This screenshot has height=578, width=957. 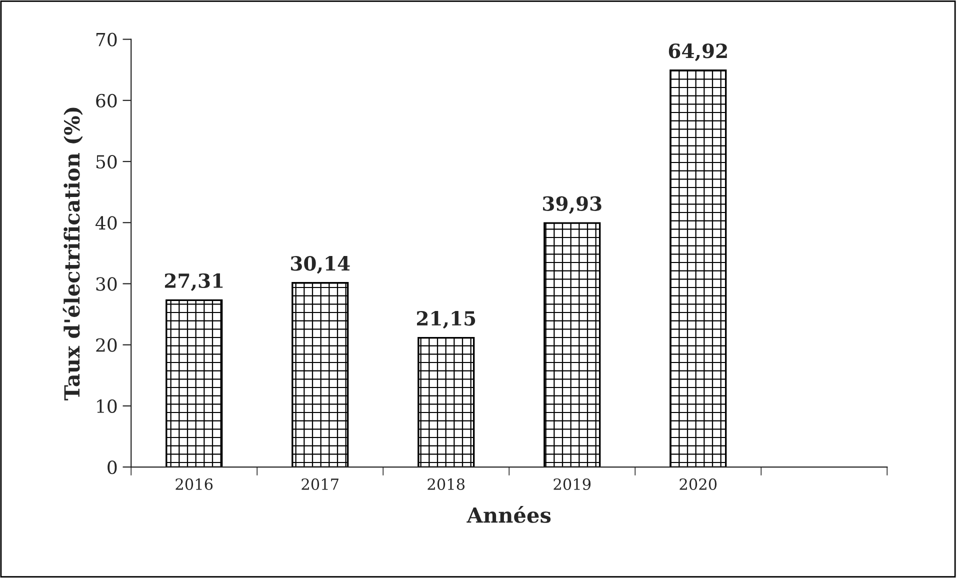 I want to click on data-label: 30,14, so click(x=320, y=265).